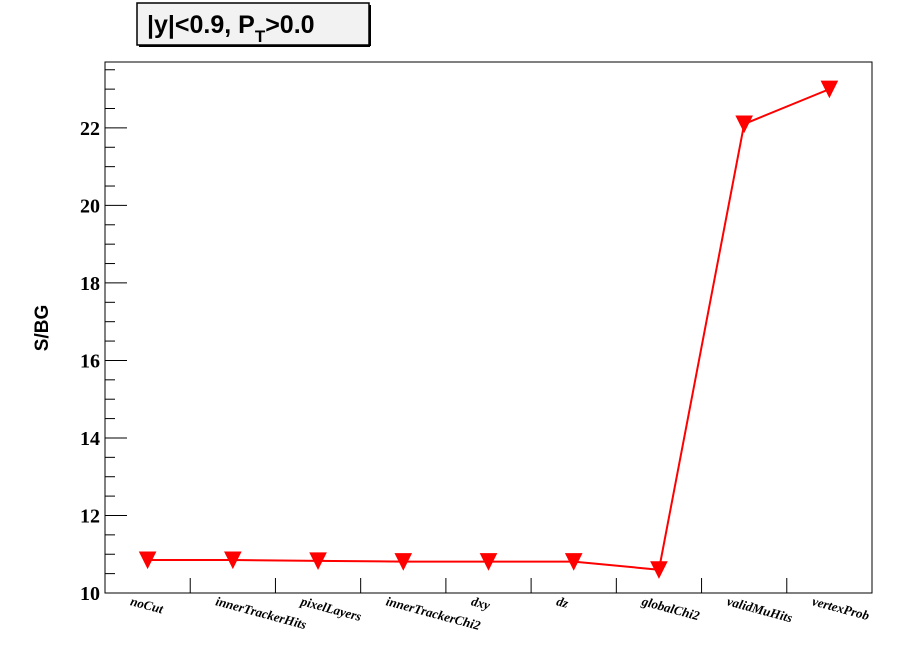  Describe the element at coordinates (434, 613) in the screenshot. I see `x-category-label: innerTrackerChi2` at that location.